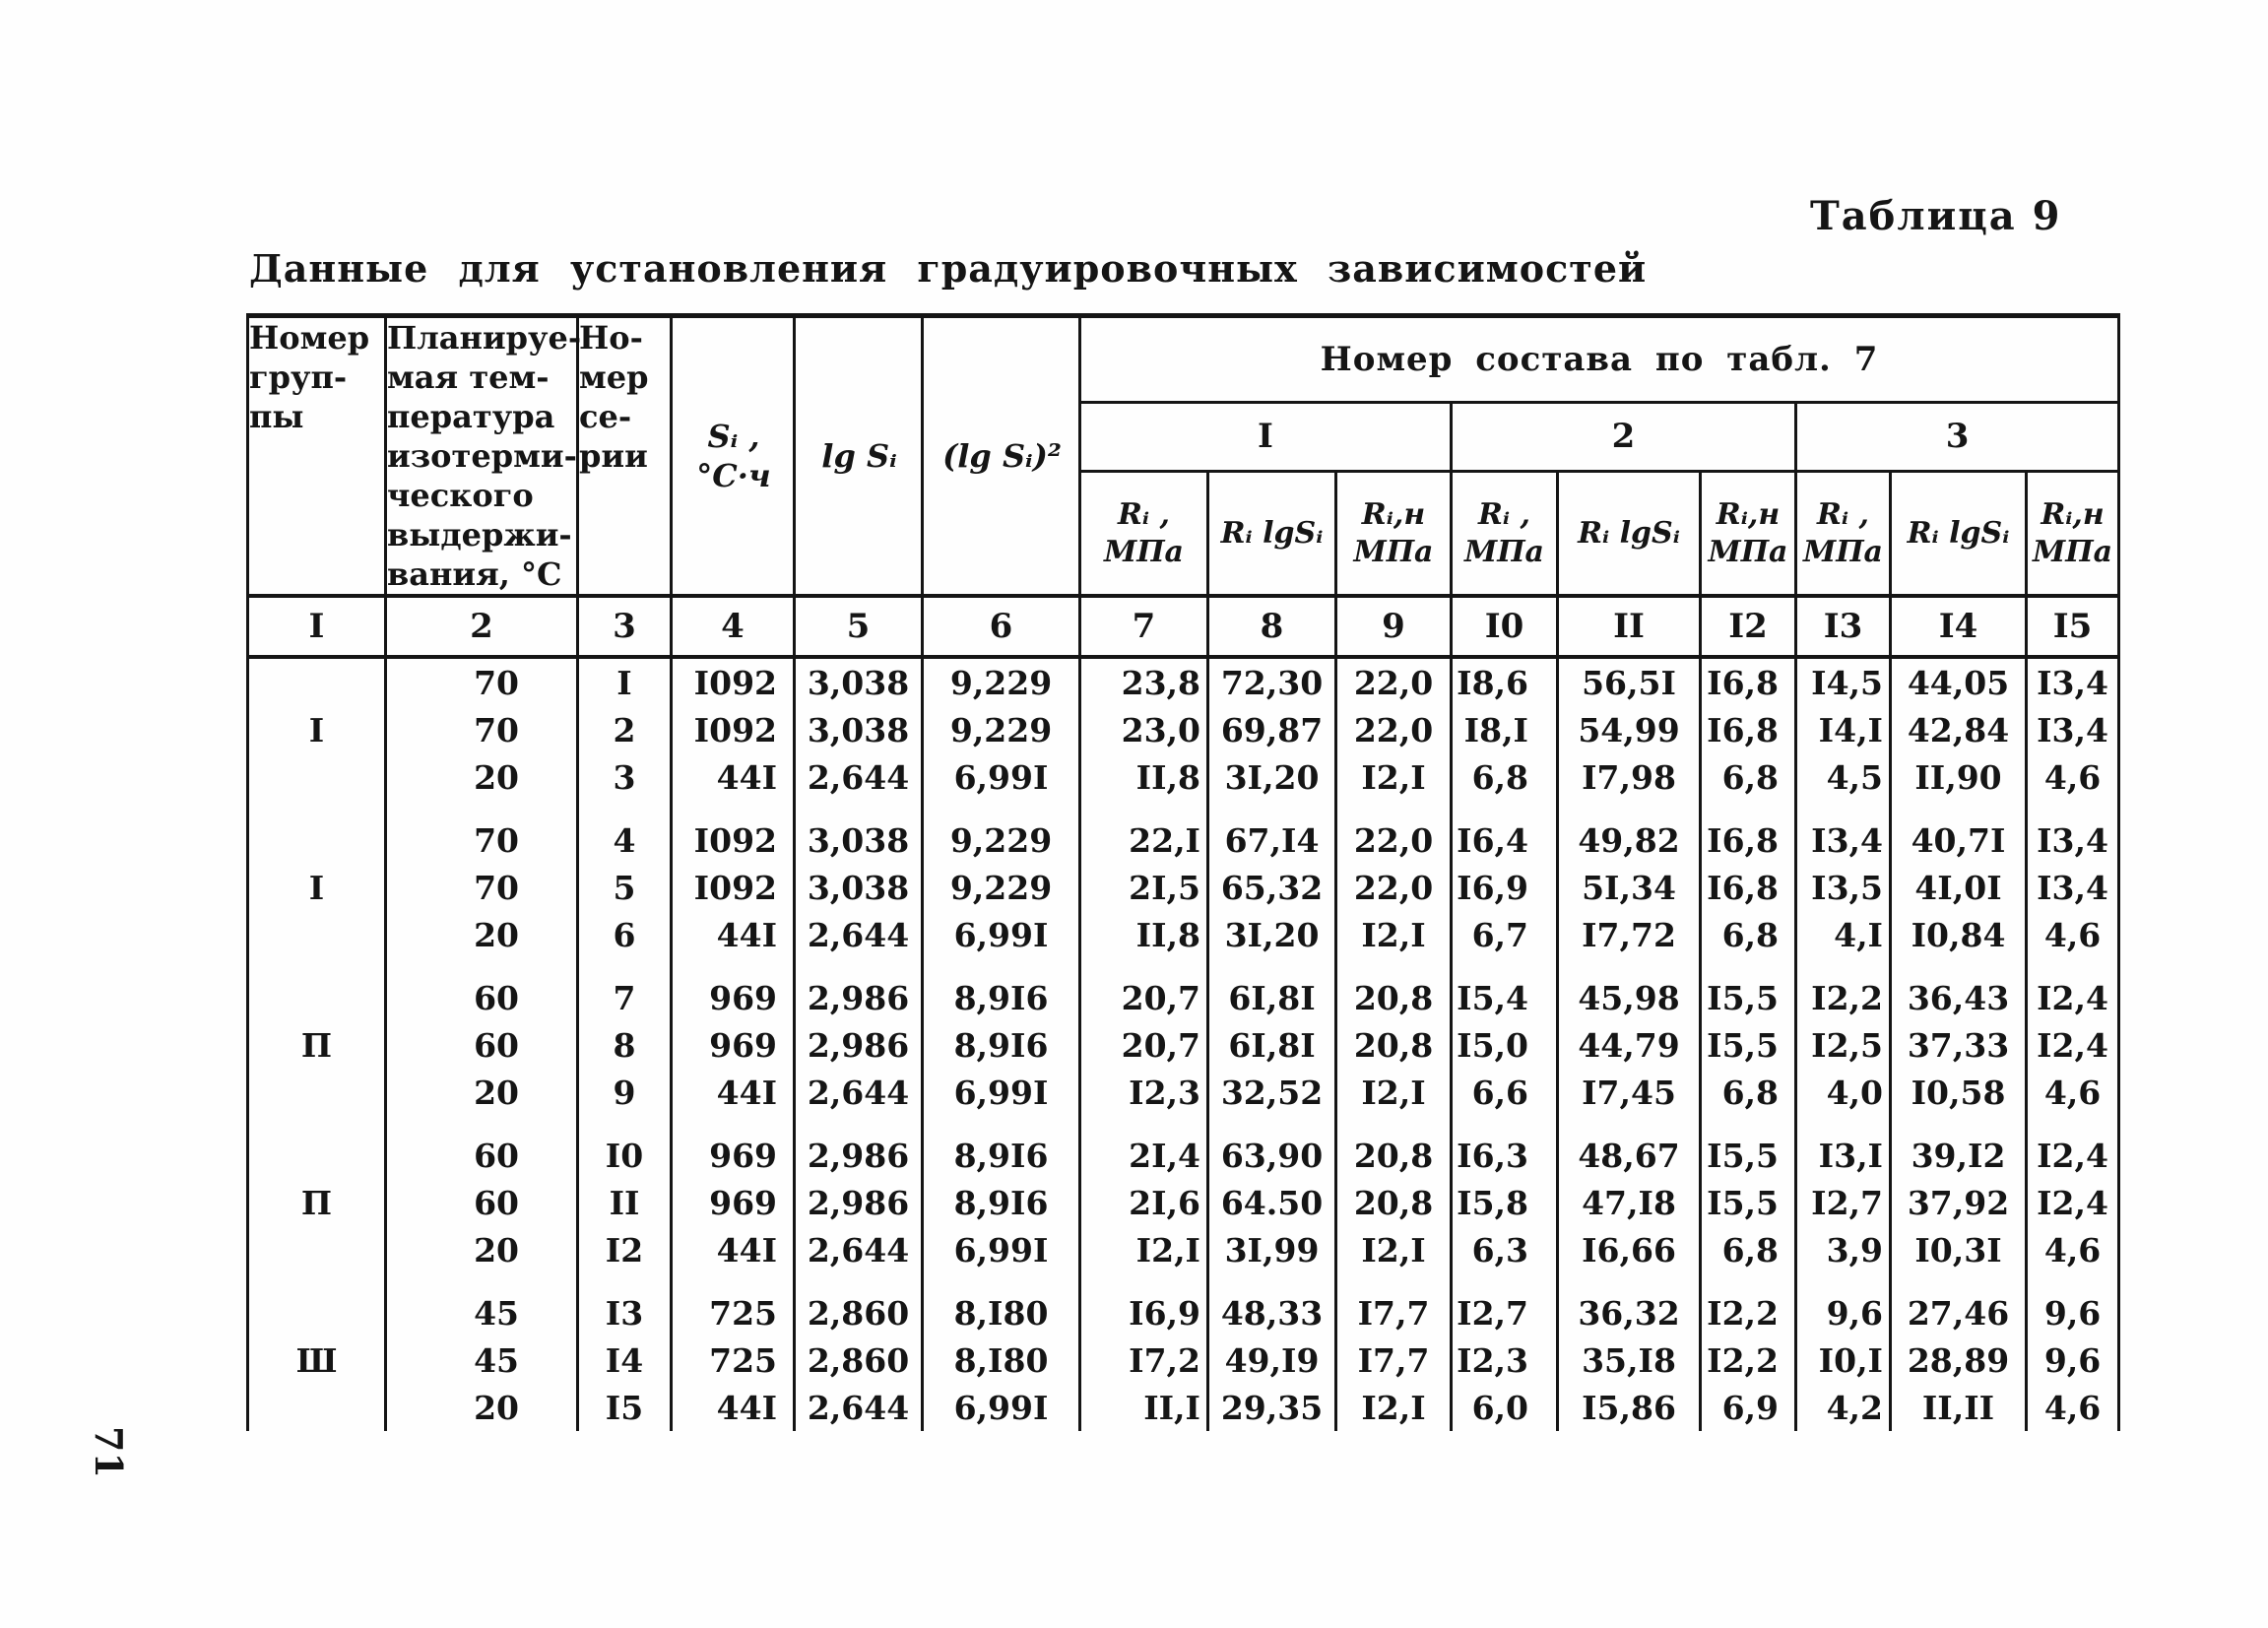 This screenshot has width=2268, height=1628. What do you see at coordinates (1143, 777) in the screenshot?
I see `table-cell: II,8` at bounding box center [1143, 777].